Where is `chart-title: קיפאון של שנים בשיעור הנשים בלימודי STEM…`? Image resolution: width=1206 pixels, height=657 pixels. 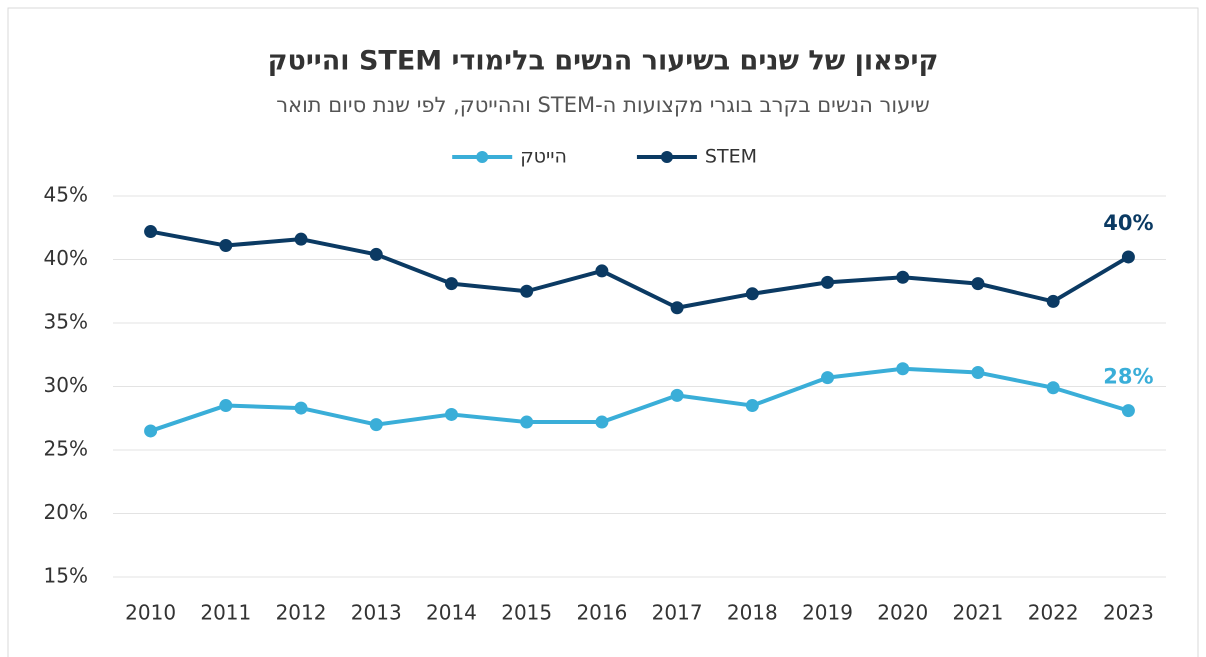
chart-title: קיפאון של שנים בשיעור הנשים בלימודי STEM… is located at coordinates (603, 61).